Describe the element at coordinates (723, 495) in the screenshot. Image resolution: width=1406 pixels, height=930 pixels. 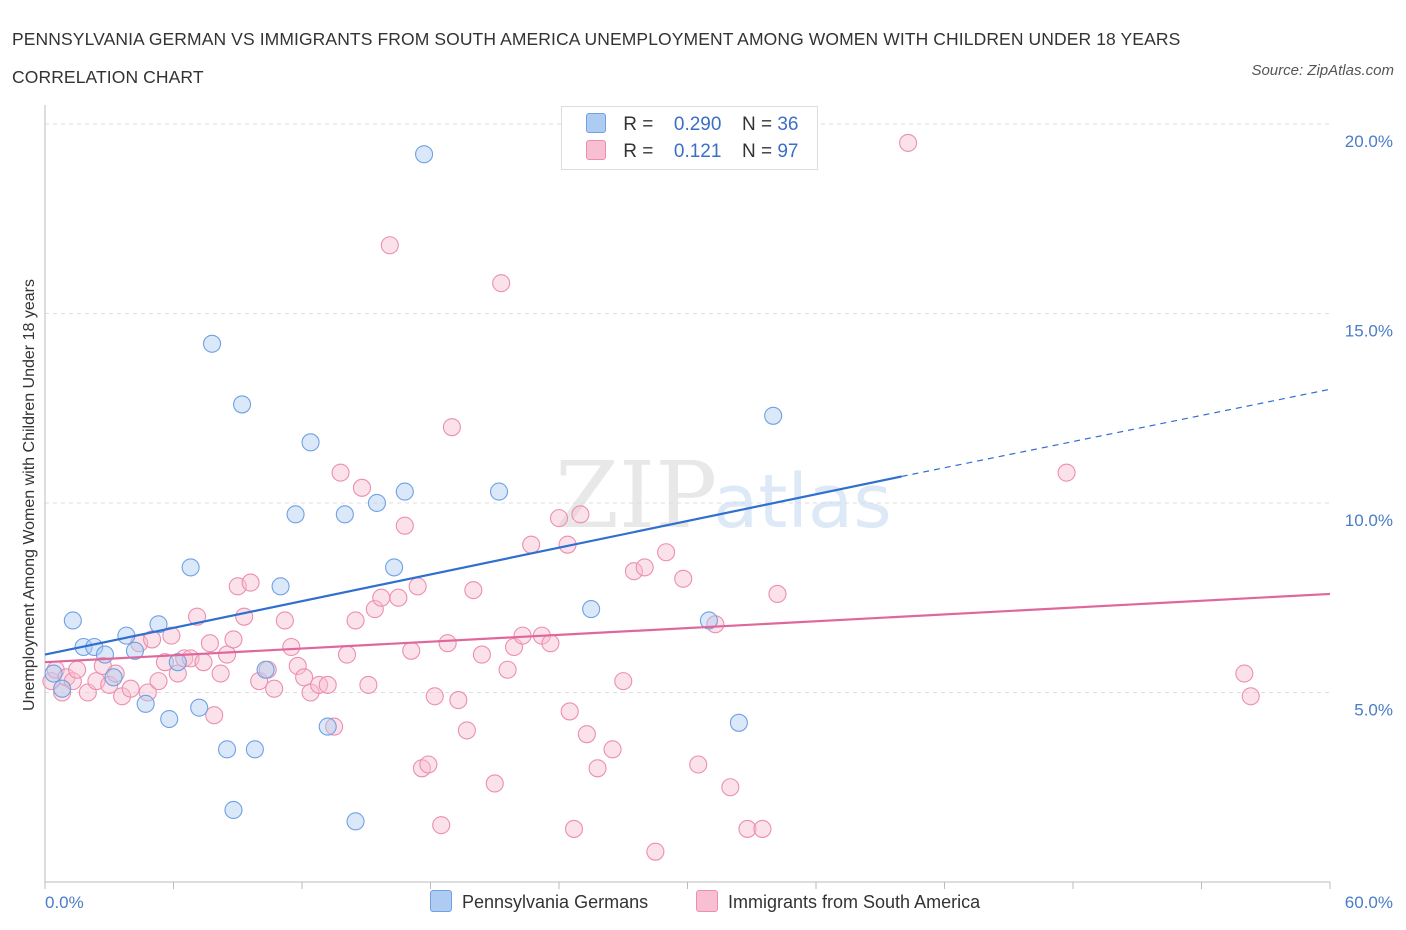
I see `watermark: ZIP atlas` at that location.